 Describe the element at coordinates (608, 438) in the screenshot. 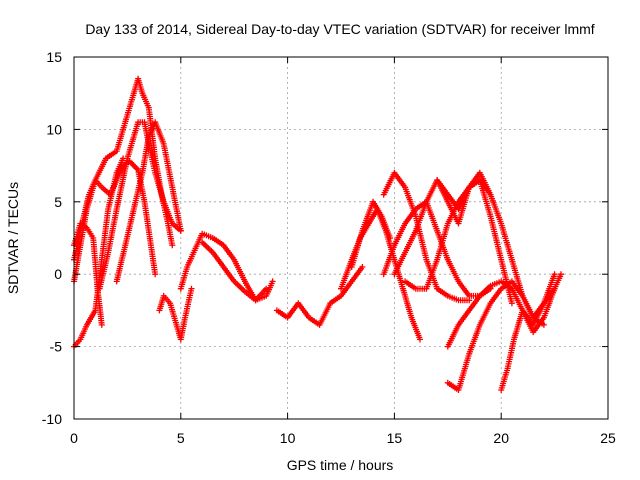

I see `x-tick-label: 25` at that location.